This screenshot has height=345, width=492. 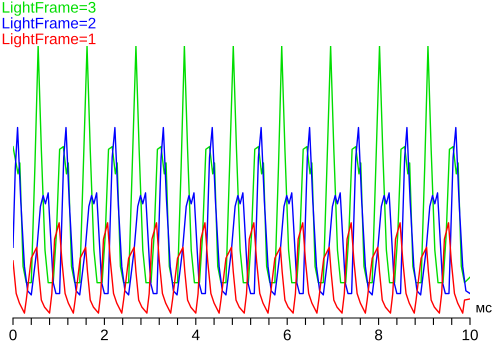 I want to click on x-tick-label: 0, so click(x=13, y=335).